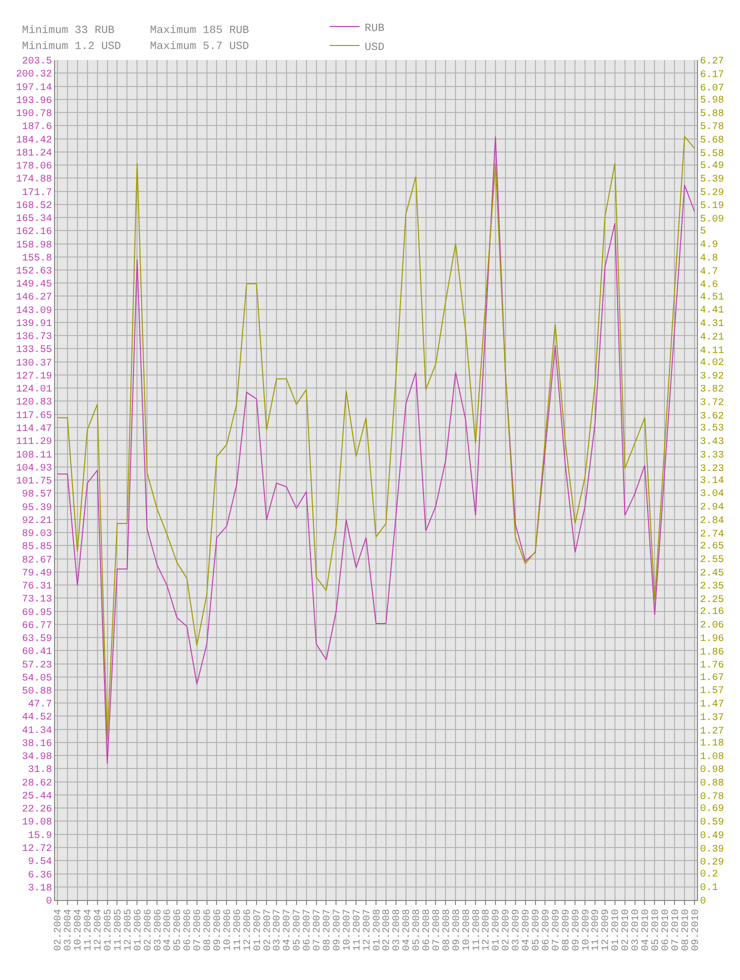 The image size is (740, 980). What do you see at coordinates (487, 930) in the screenshot?
I see `x-tick-label: 12.2008` at bounding box center [487, 930].